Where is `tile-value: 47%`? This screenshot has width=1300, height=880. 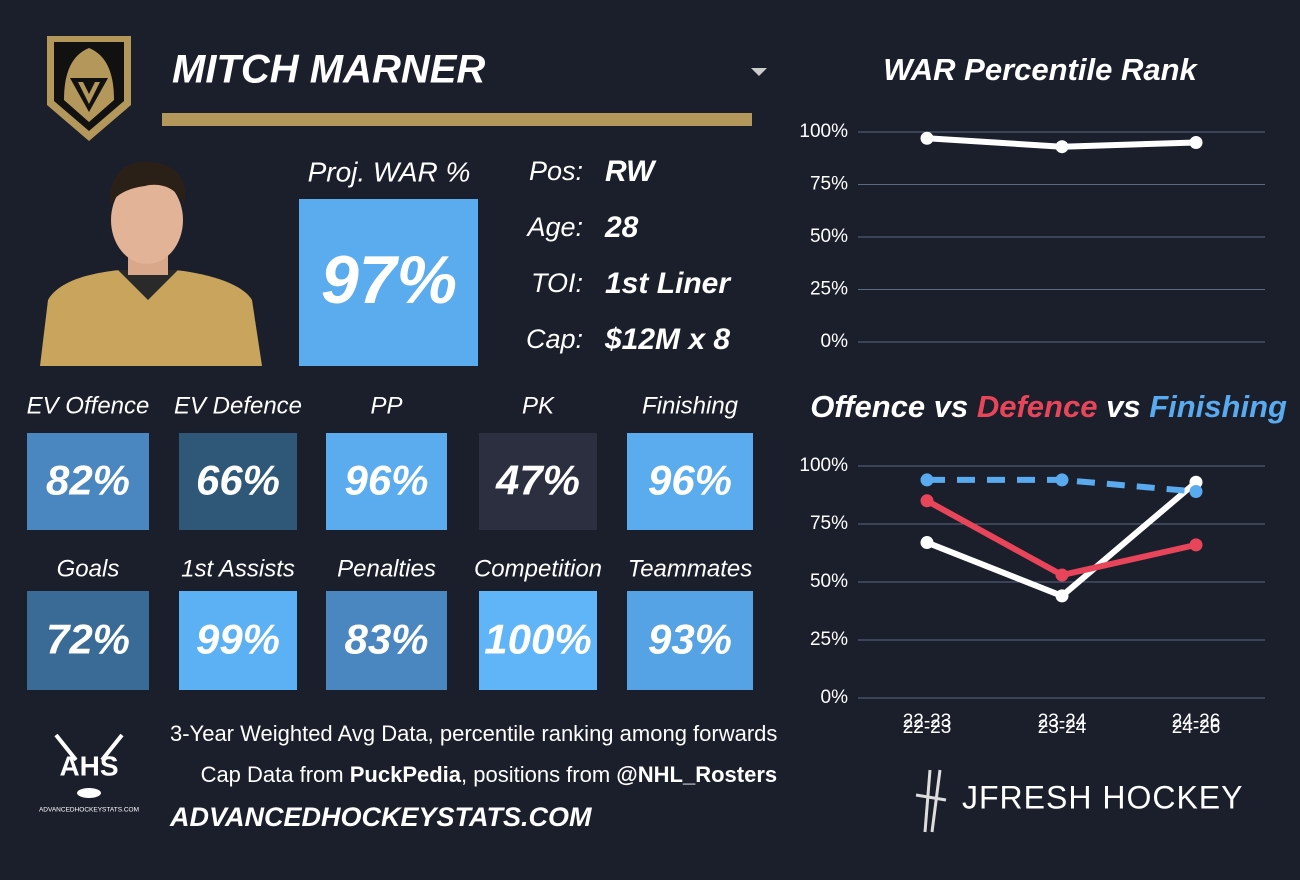 tile-value: 47% is located at coordinates (537, 480).